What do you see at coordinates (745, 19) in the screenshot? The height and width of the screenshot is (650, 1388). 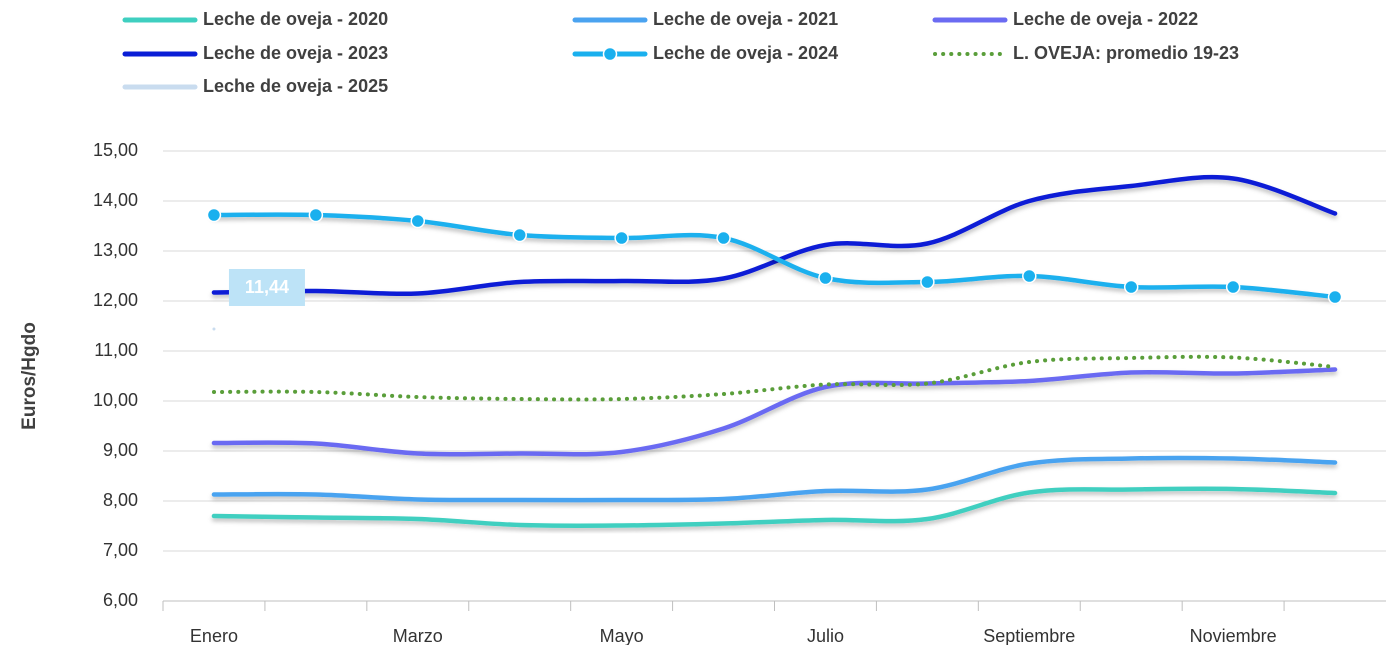 I see `legend-label: Leche de oveja - 2021` at bounding box center [745, 19].